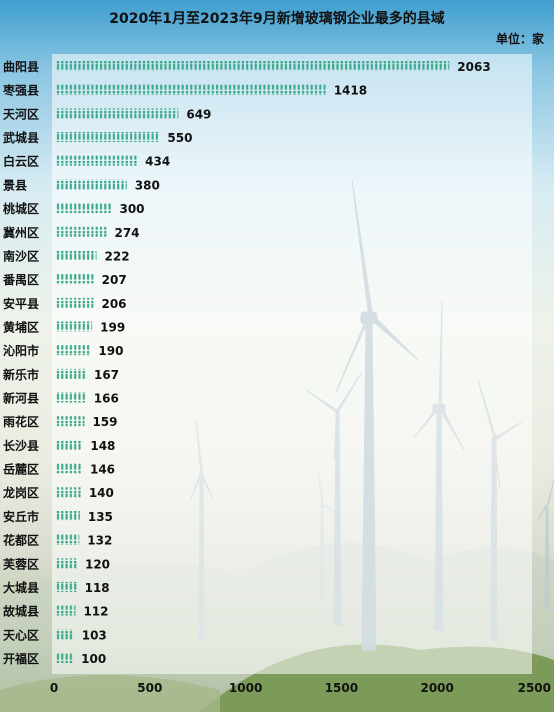  What do you see at coordinates (21, 208) in the screenshot?
I see `category-label: 桃城区` at bounding box center [21, 208].